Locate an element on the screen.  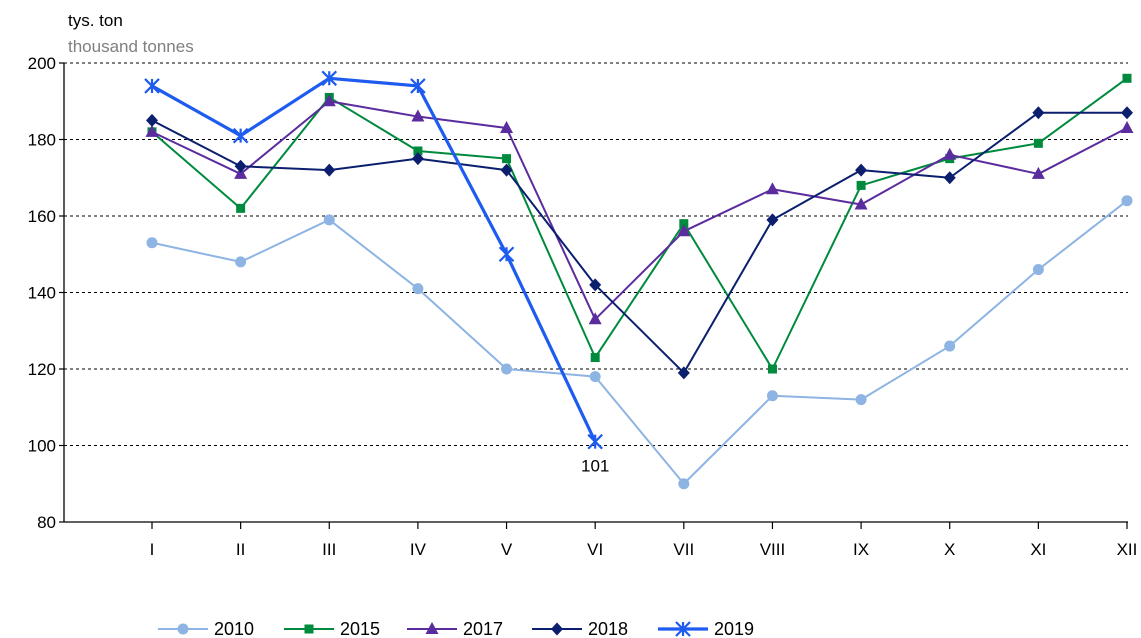
data-point-2017-X is located at coordinates (950, 153).